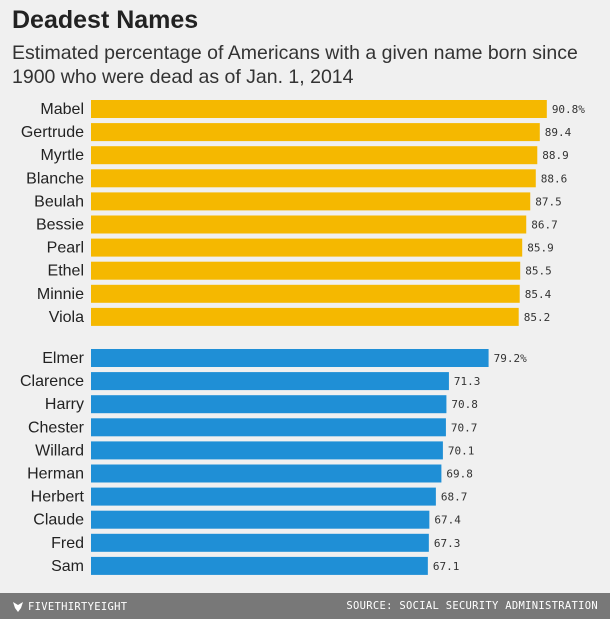 This screenshot has width=610, height=619. I want to click on bar-elmer, so click(290, 358).